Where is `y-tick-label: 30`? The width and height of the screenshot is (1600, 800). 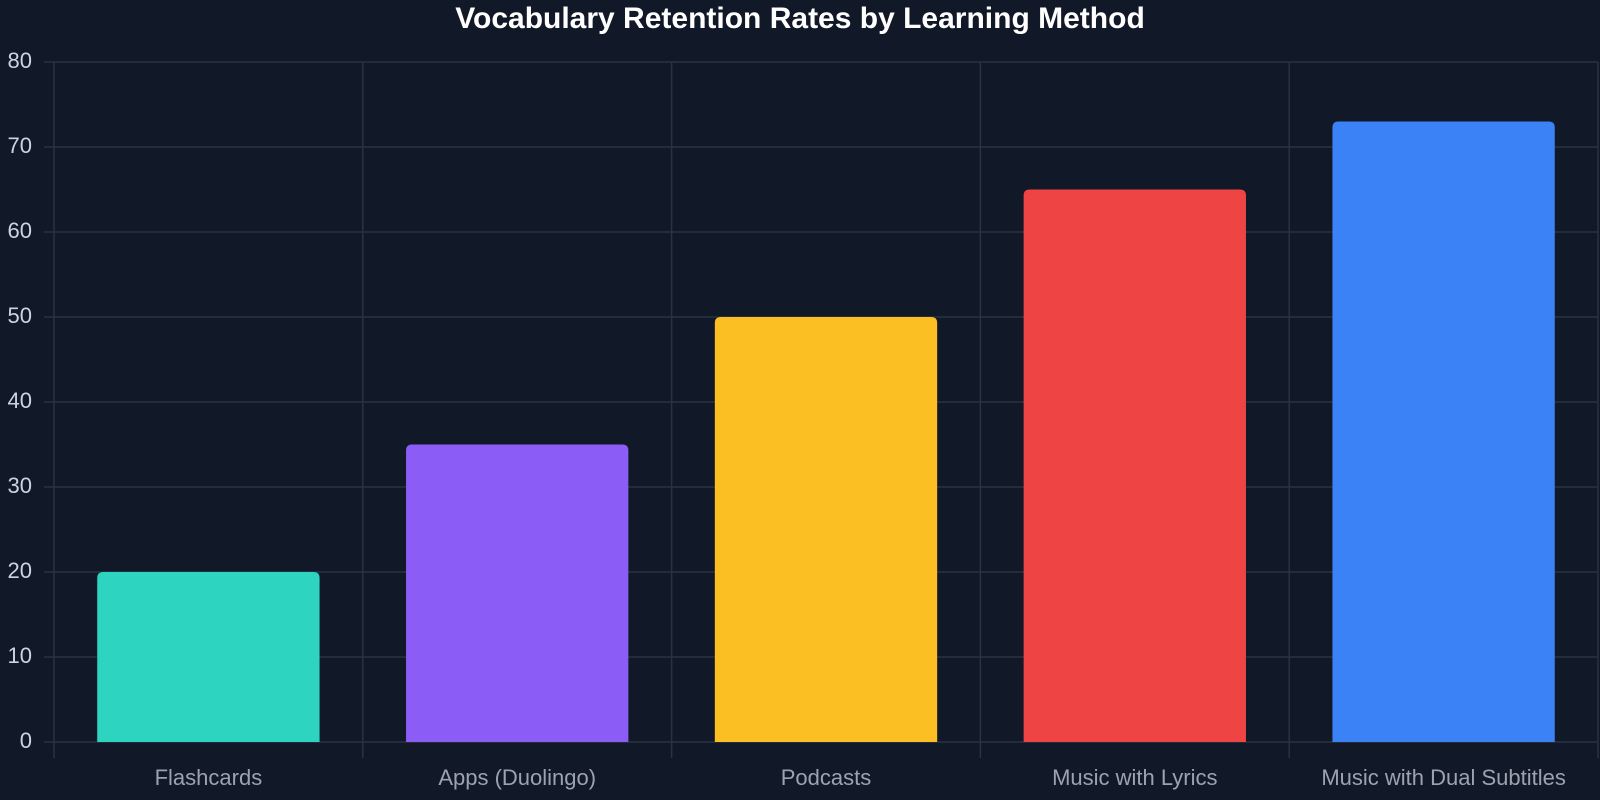 y-tick-label: 30 is located at coordinates (20, 485).